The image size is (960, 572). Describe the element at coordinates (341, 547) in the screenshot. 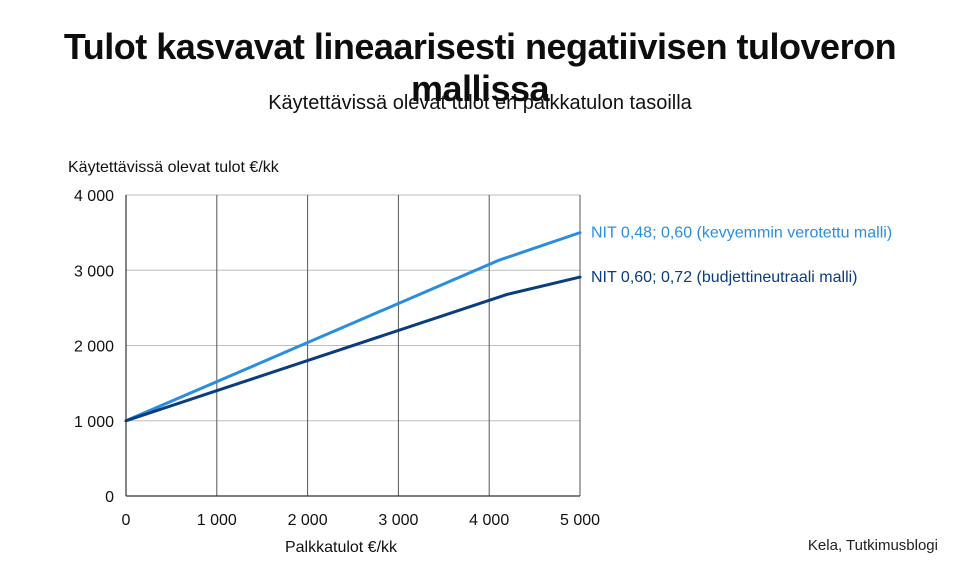

I see `x-axis-title: Palkkatulot €/kk` at that location.